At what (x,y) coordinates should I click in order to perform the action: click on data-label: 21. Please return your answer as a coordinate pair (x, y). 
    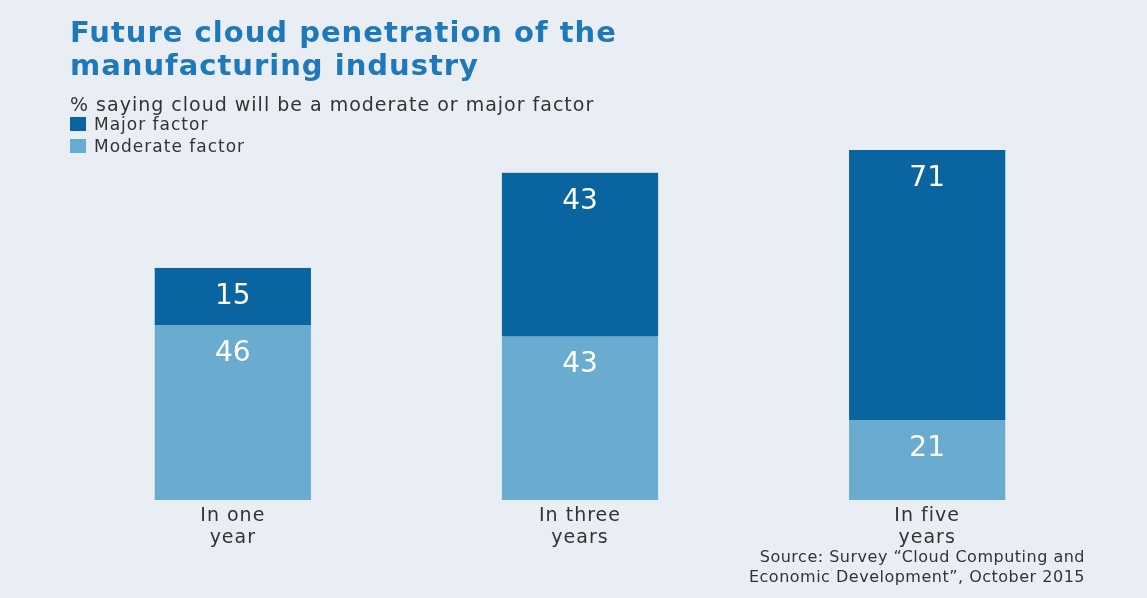
    Looking at the image, I should click on (927, 447).